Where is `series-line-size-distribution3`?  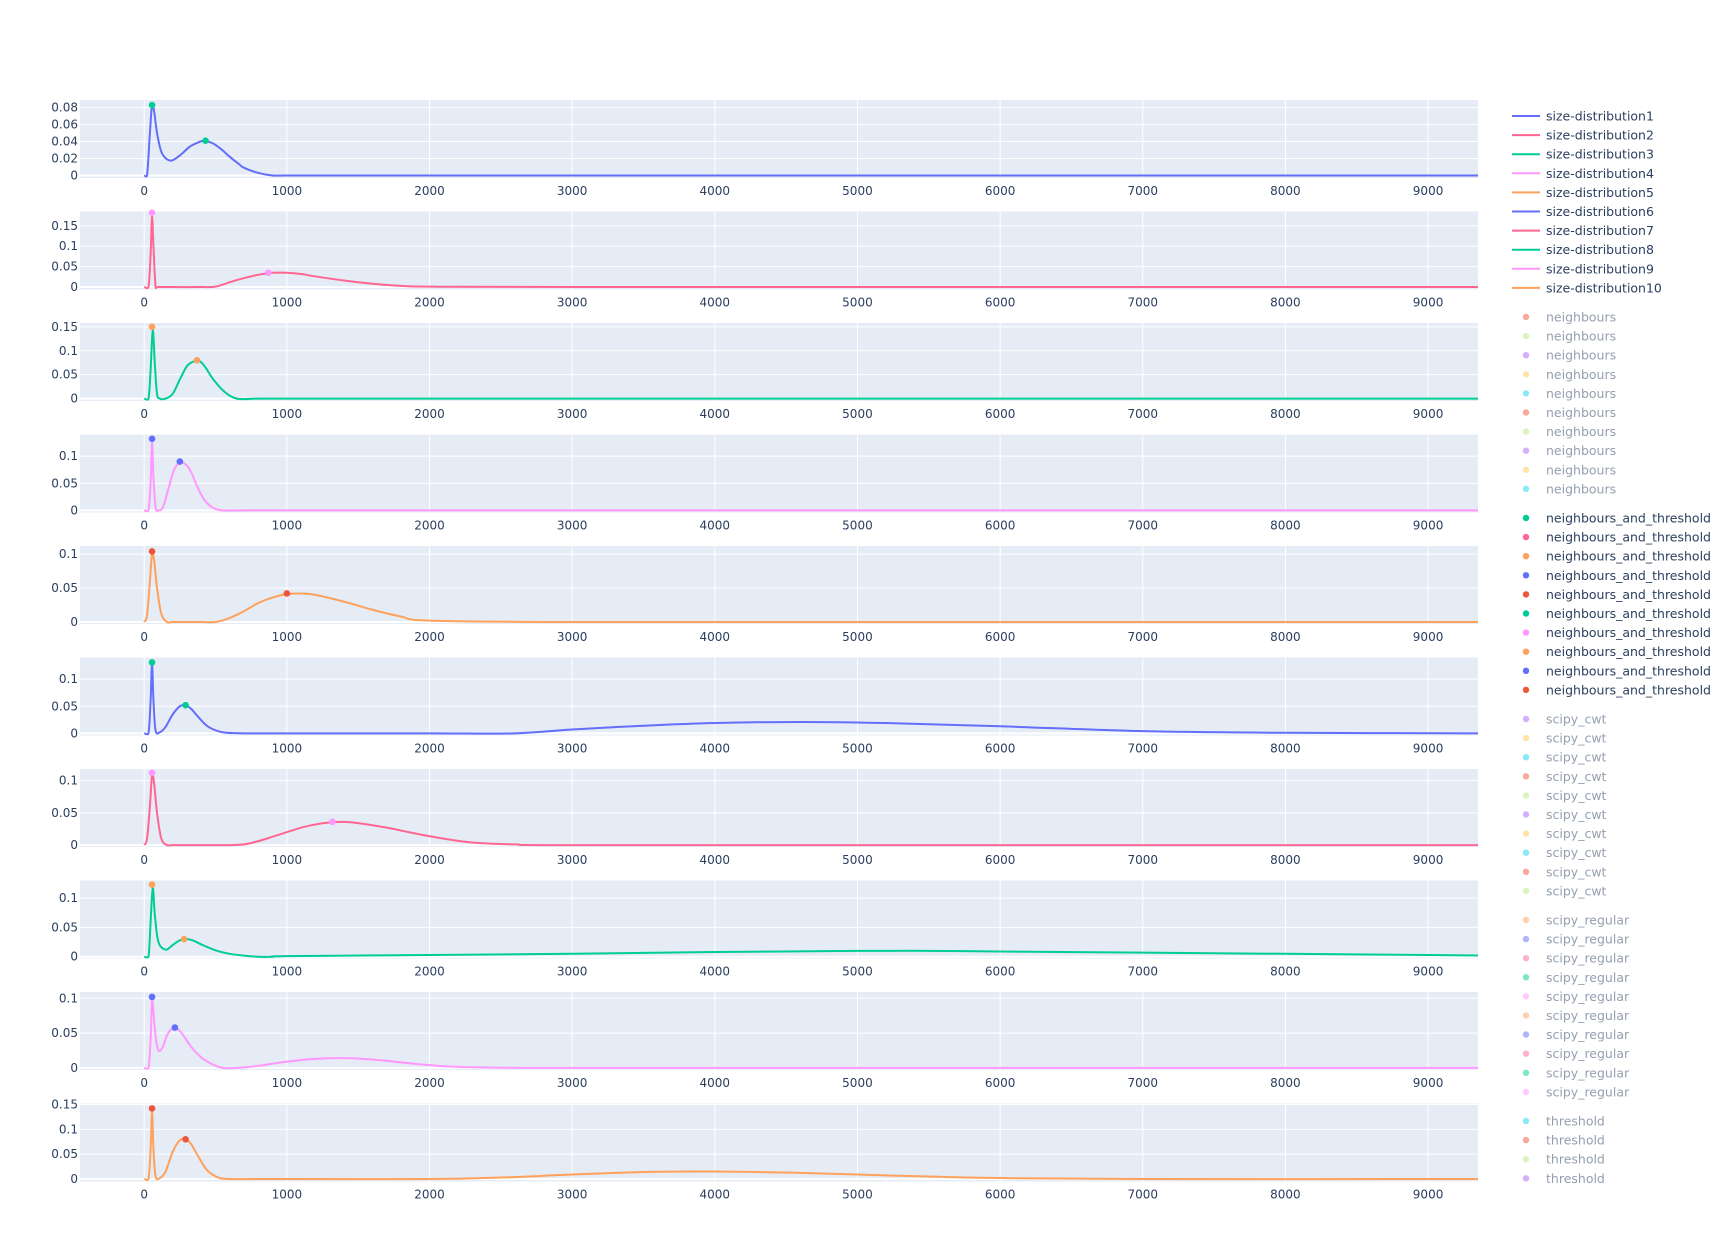 series-line-size-distribution3 is located at coordinates (814, 365).